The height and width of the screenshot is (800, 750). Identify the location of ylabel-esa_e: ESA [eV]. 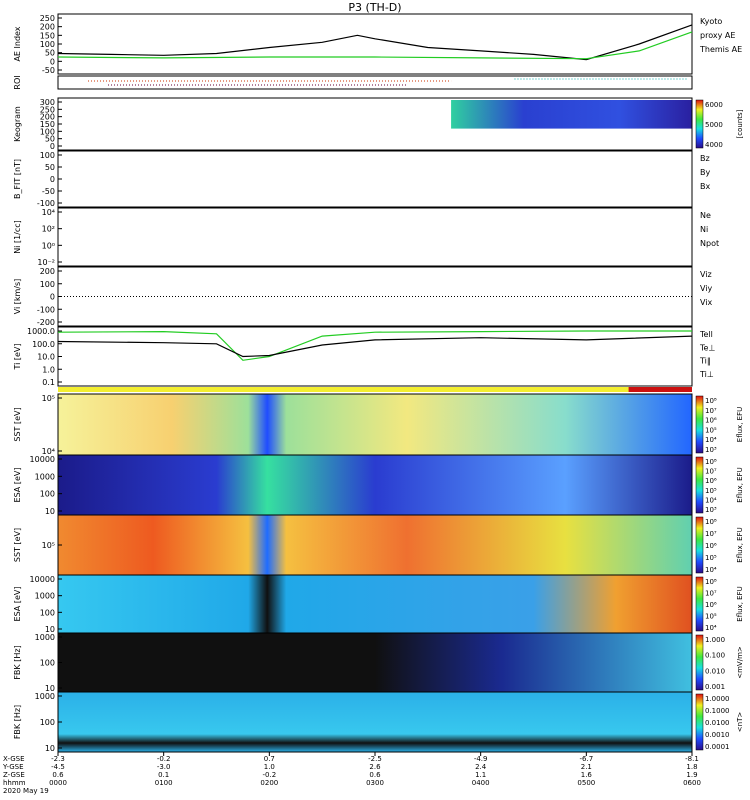
(17, 485).